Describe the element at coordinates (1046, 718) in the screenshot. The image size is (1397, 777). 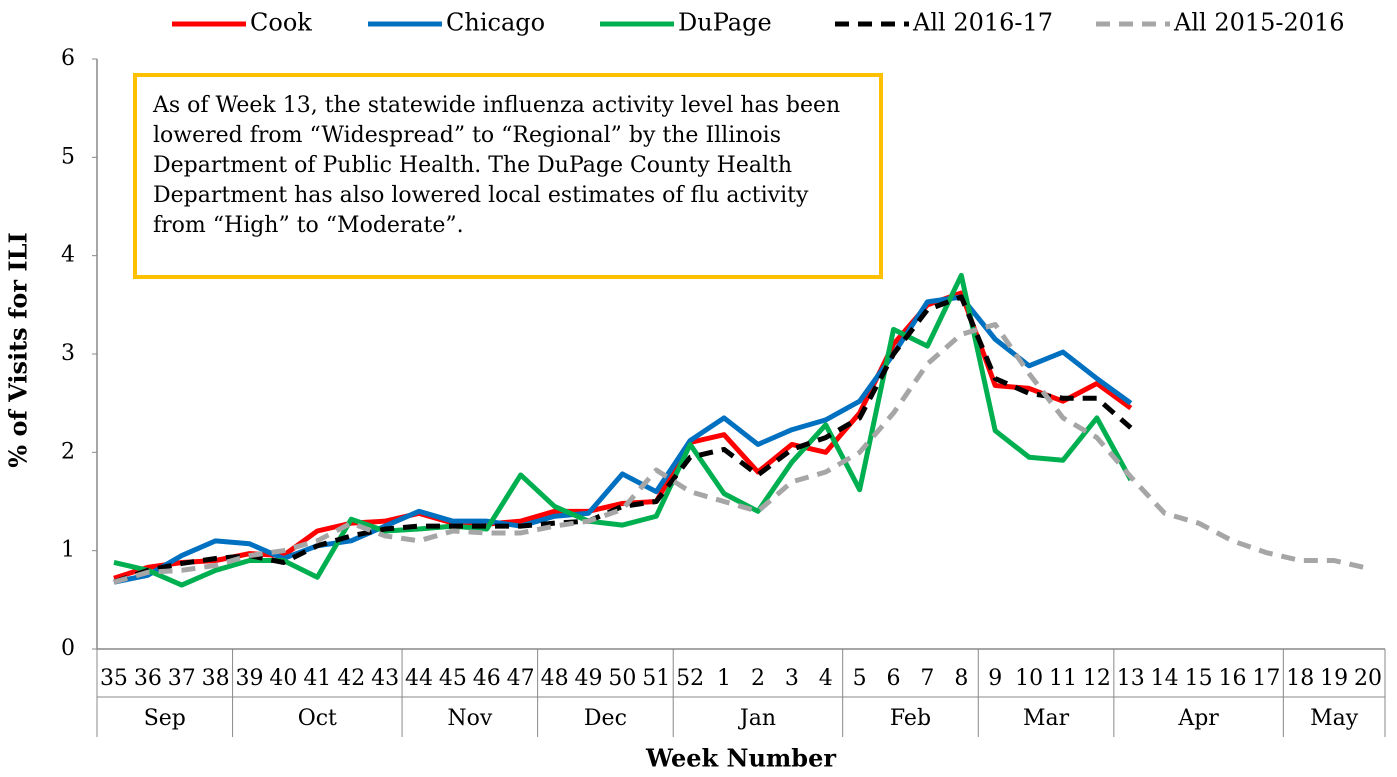
I see `group-label: Mar` at that location.